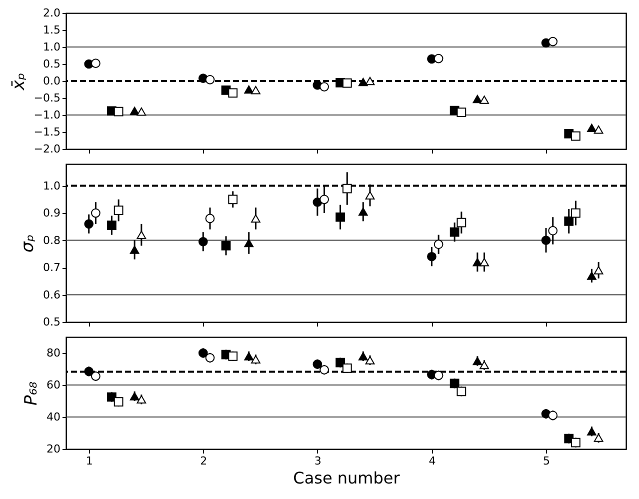 The image size is (639, 499). I want to click on y-tick-label: 1.5, so click(51, 30).